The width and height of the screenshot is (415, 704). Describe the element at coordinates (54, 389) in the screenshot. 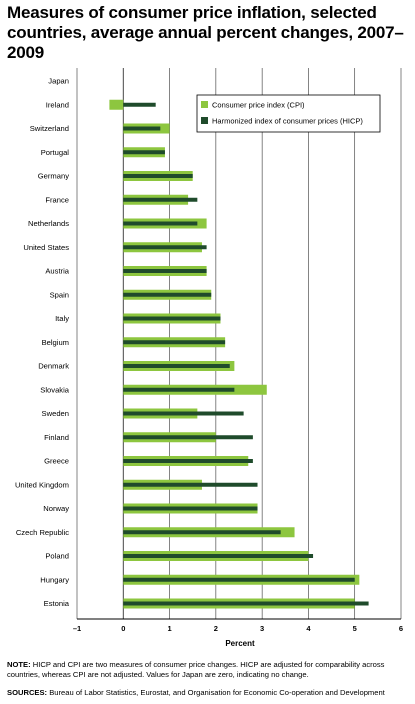

I see `category-label: Slovakia` at that location.